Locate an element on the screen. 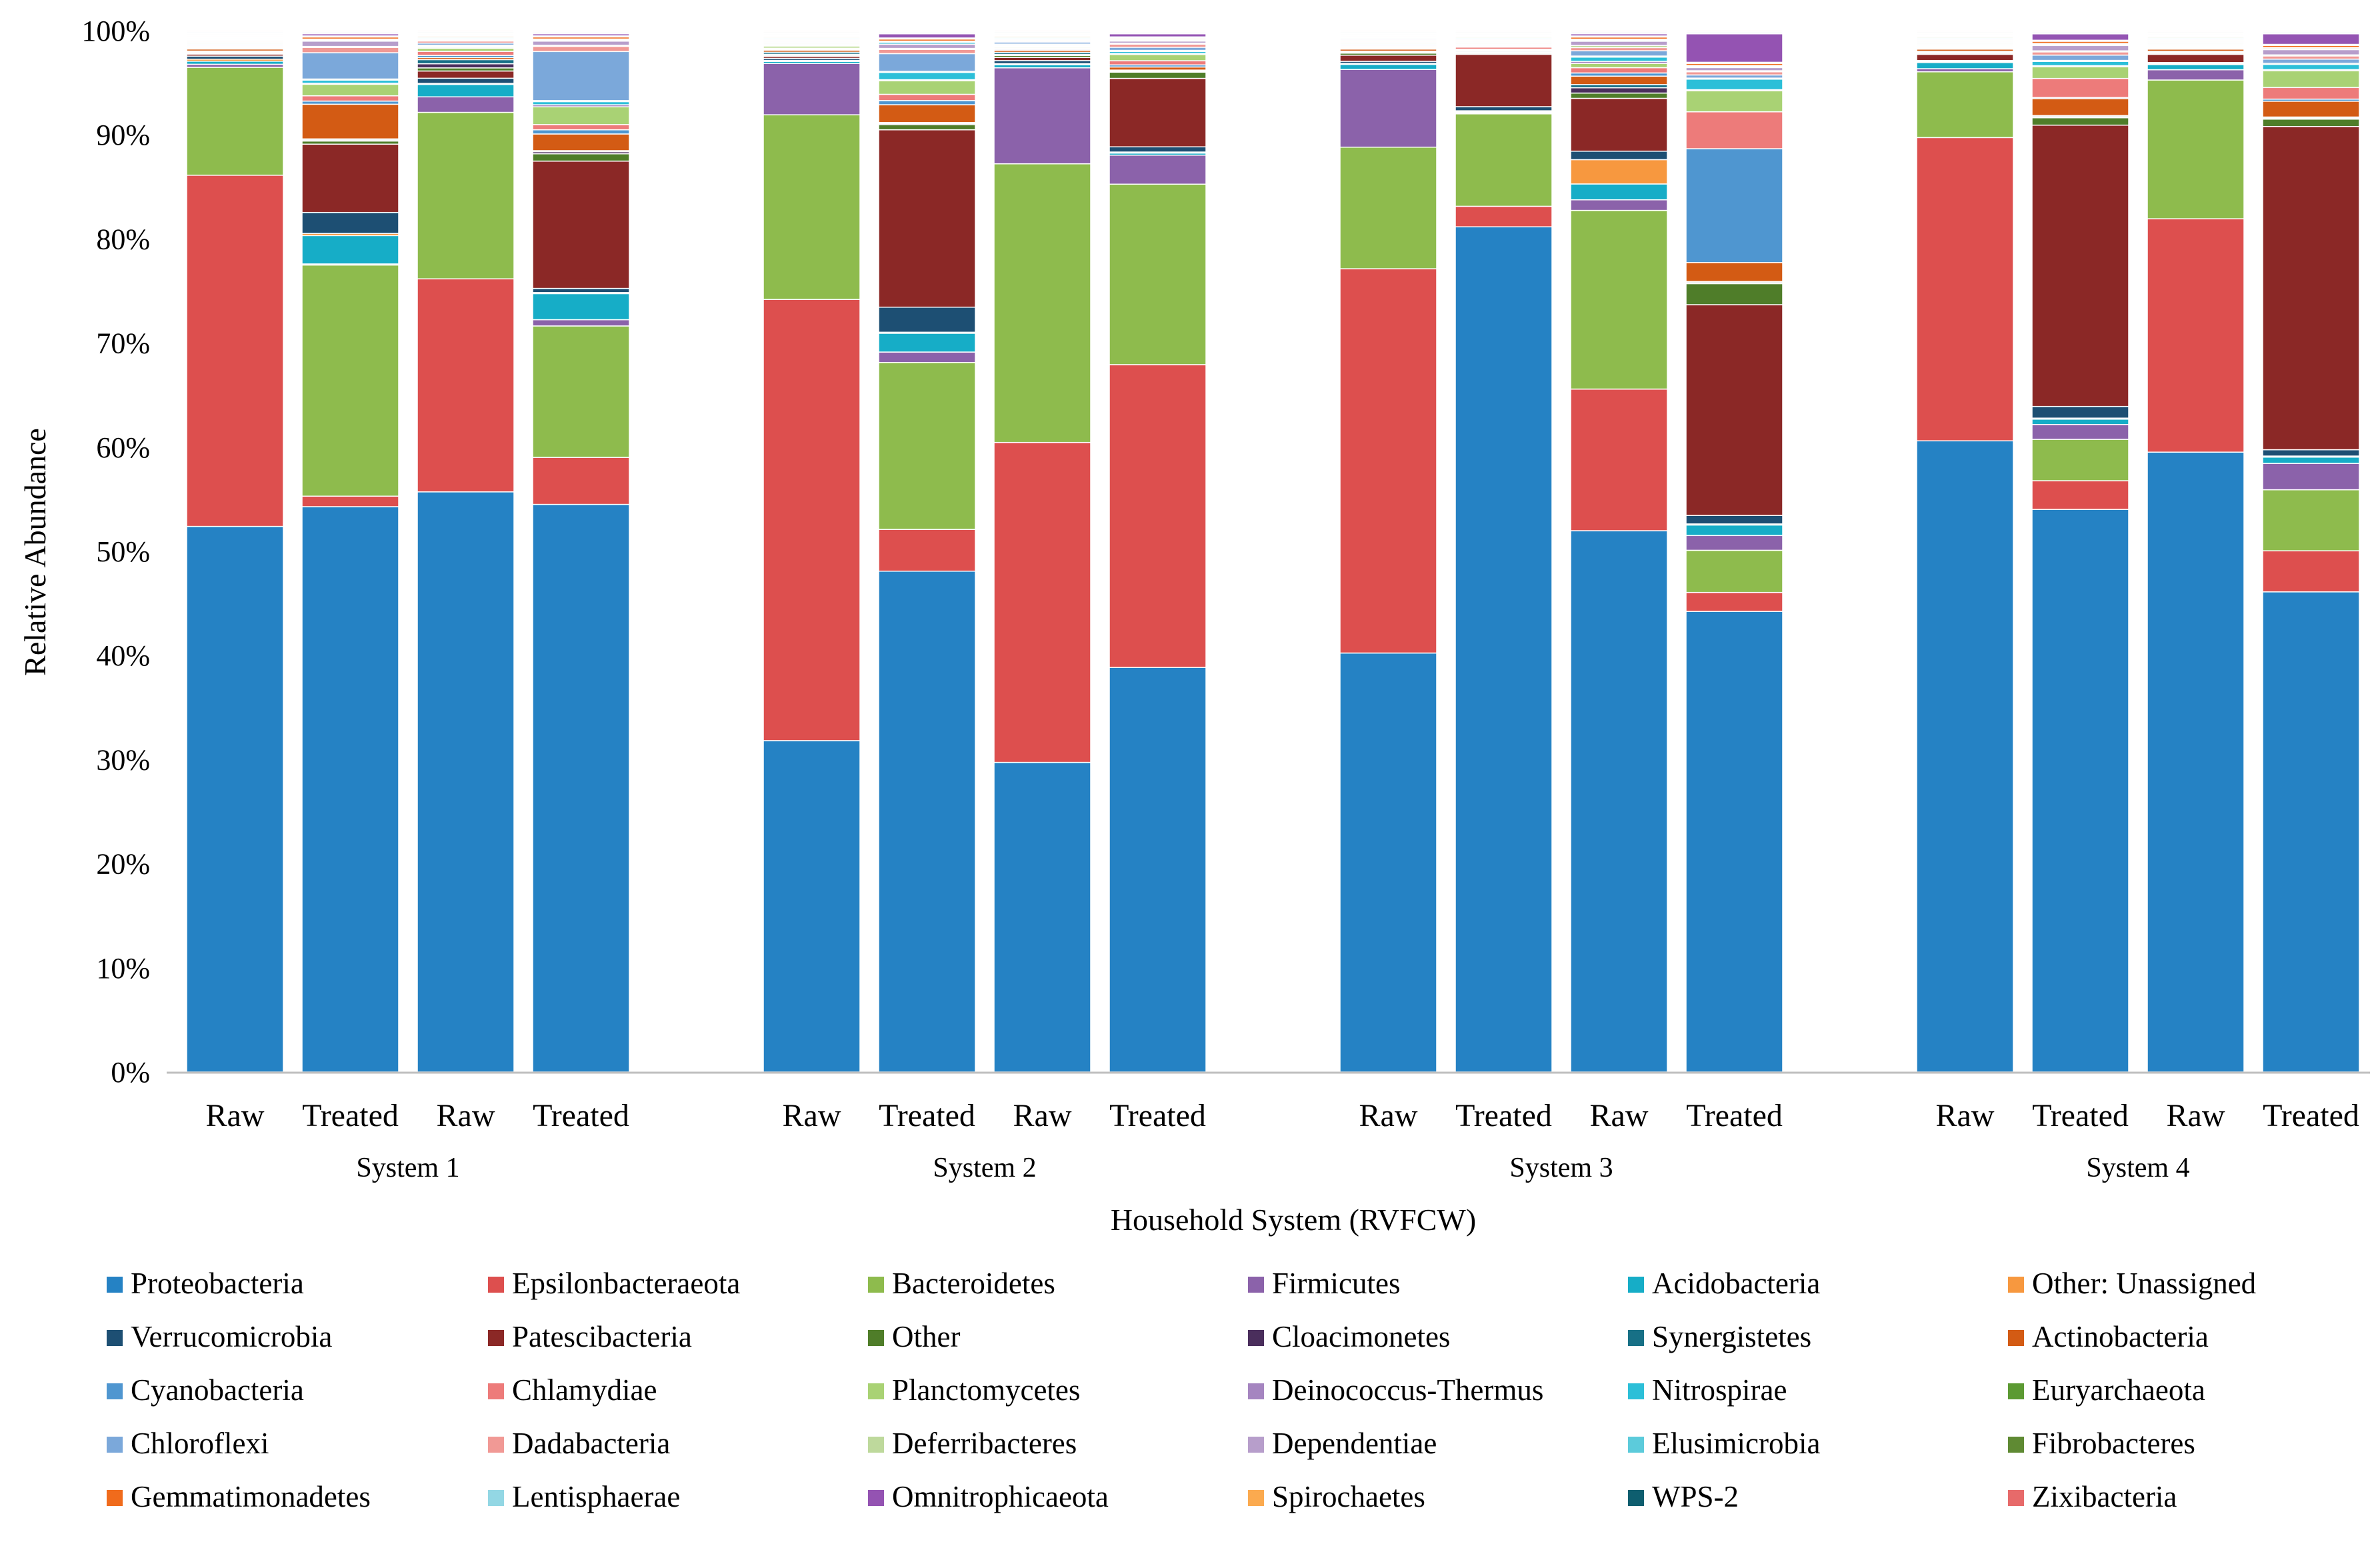 The image size is (2380, 1548). legend-item: Dadabacteria is located at coordinates (579, 1443).